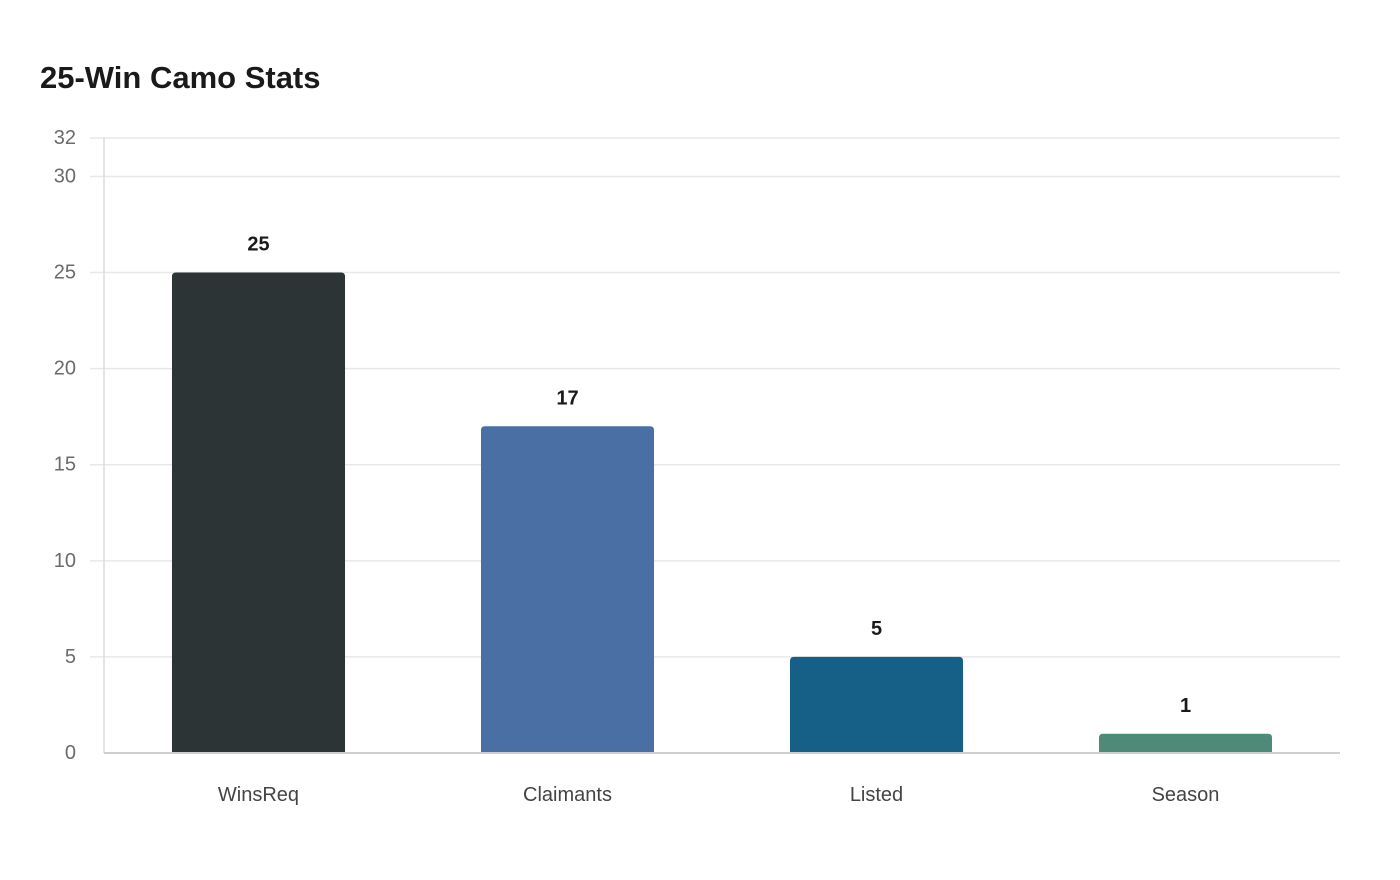 The image size is (1400, 880). I want to click on y-tick-label: 20, so click(65, 369).